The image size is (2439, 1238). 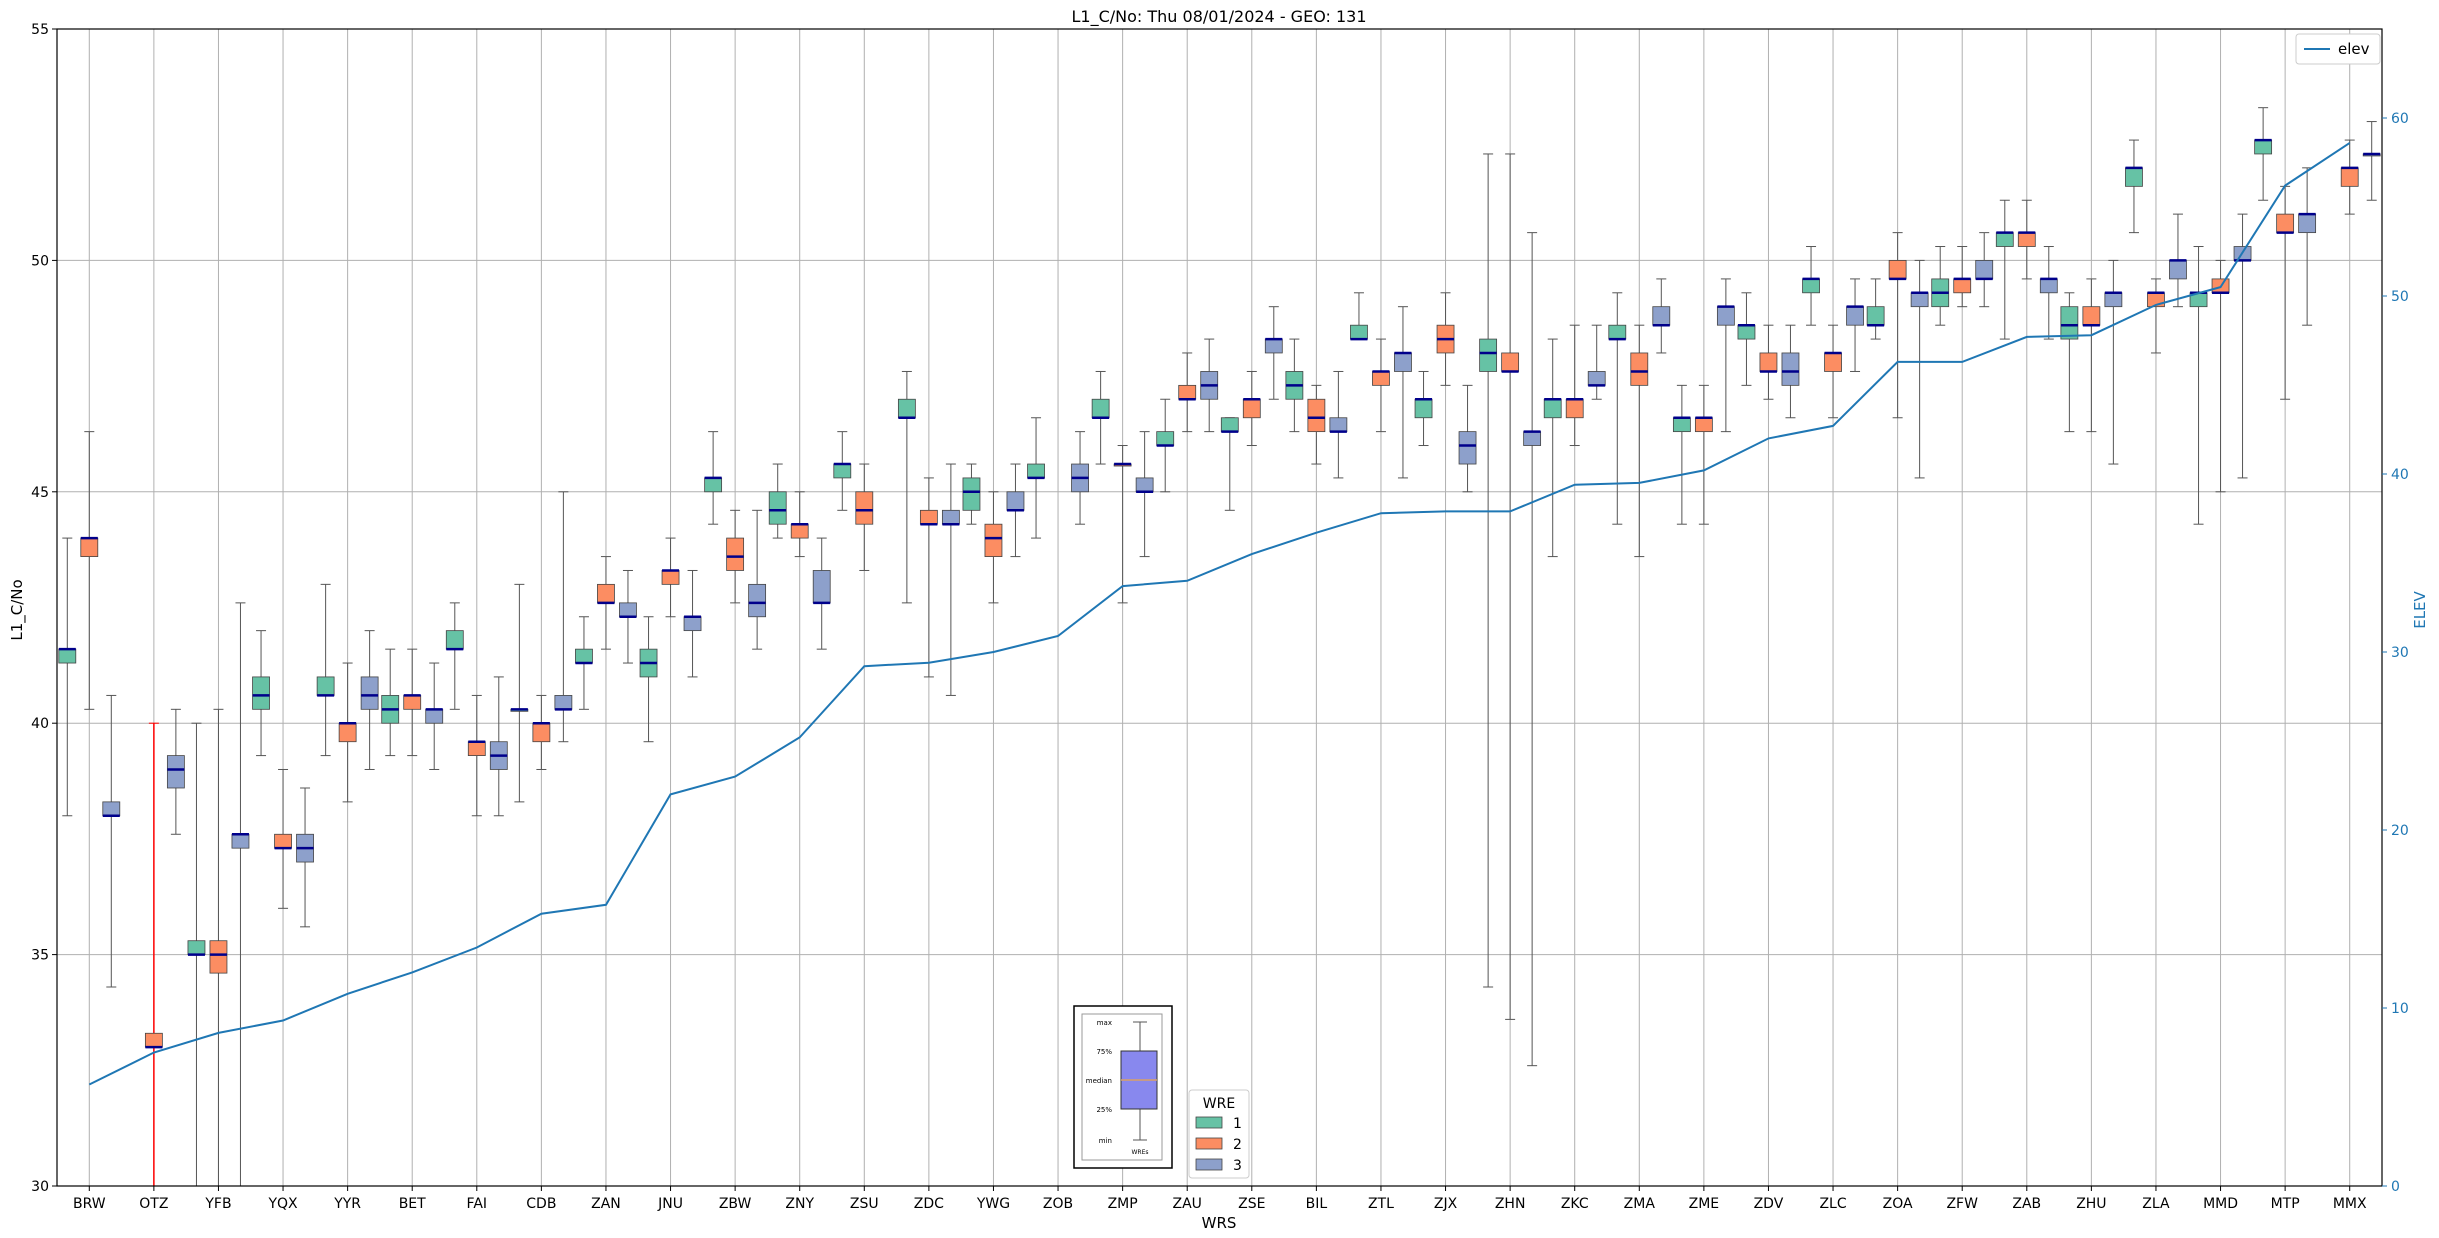 What do you see at coordinates (1855, 325) in the screenshot?
I see `box-wre-3-zlc` at bounding box center [1855, 325].